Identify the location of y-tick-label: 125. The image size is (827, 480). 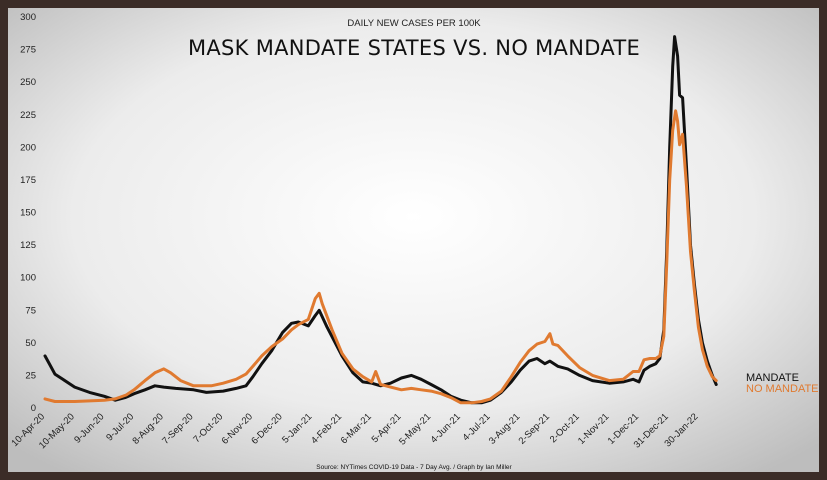
(28, 245).